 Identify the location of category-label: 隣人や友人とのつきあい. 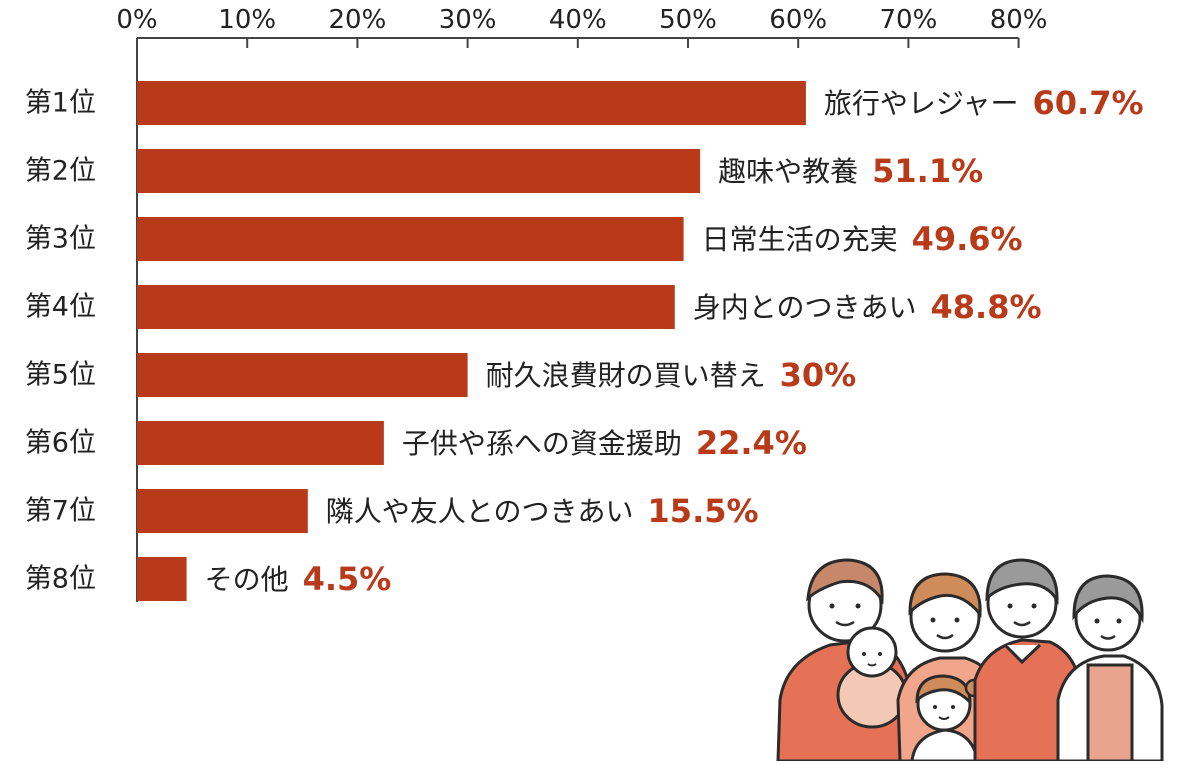
(480, 511).